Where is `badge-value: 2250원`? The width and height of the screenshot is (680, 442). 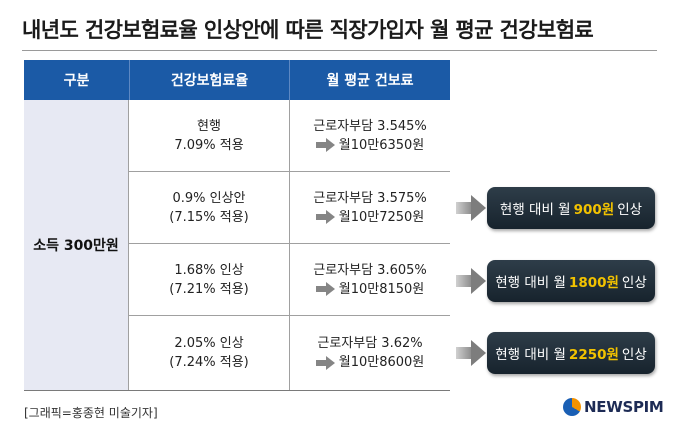
badge-value: 2250원 is located at coordinates (593, 355).